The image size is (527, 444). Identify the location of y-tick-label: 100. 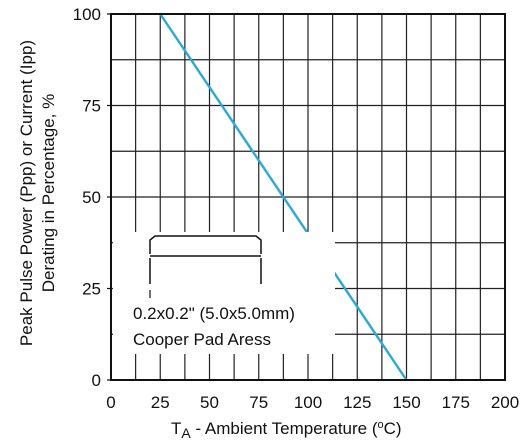
(87, 14).